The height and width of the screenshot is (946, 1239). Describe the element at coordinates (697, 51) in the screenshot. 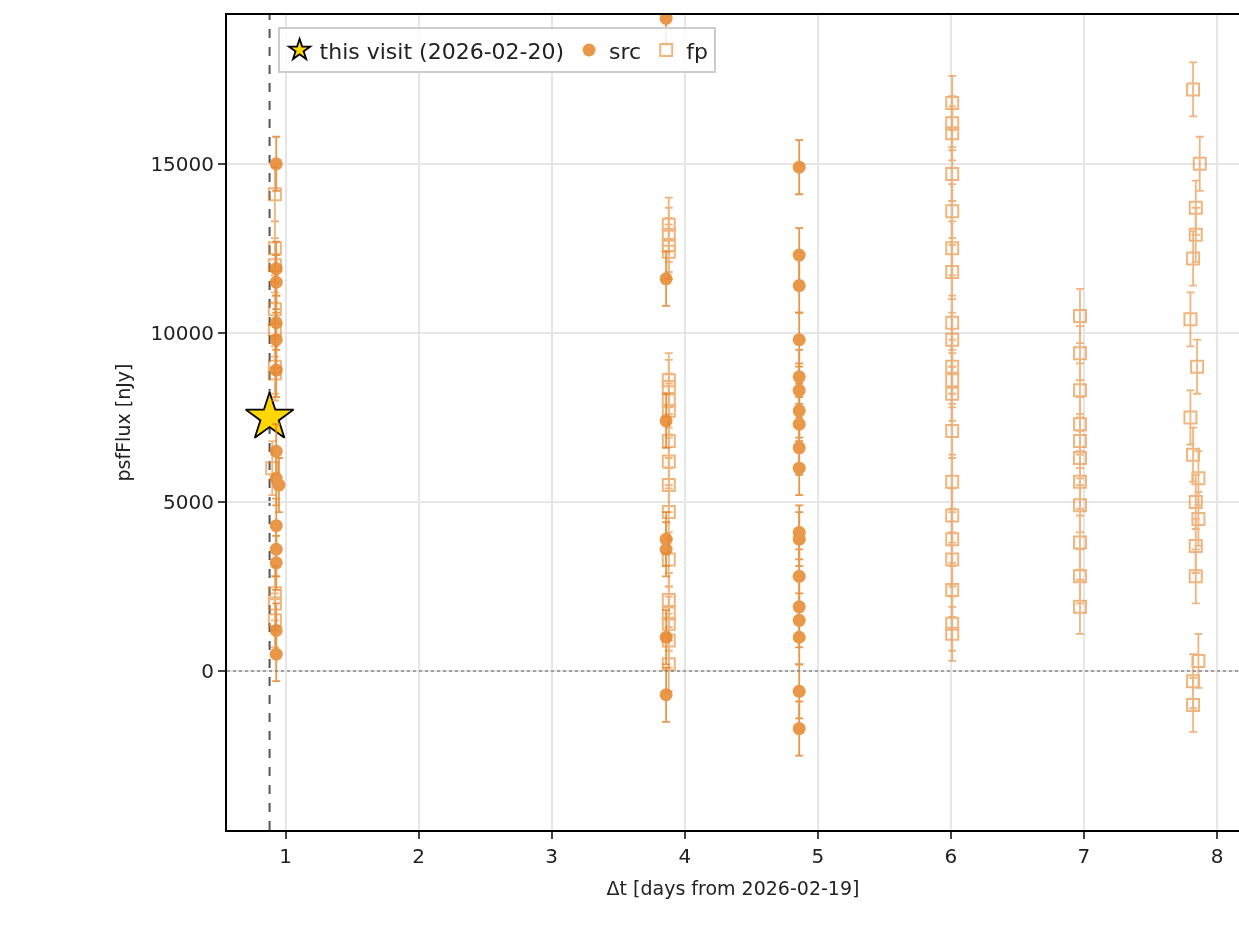

I see `legend-label: fp` at that location.